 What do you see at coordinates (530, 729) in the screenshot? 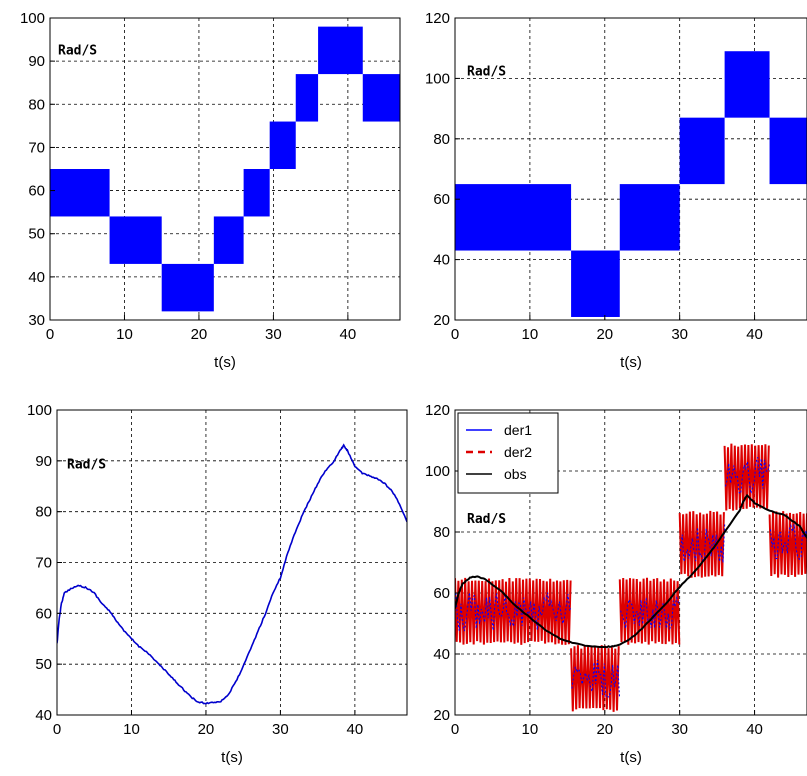
I see `p3-xtick-10: 10` at bounding box center [530, 729].